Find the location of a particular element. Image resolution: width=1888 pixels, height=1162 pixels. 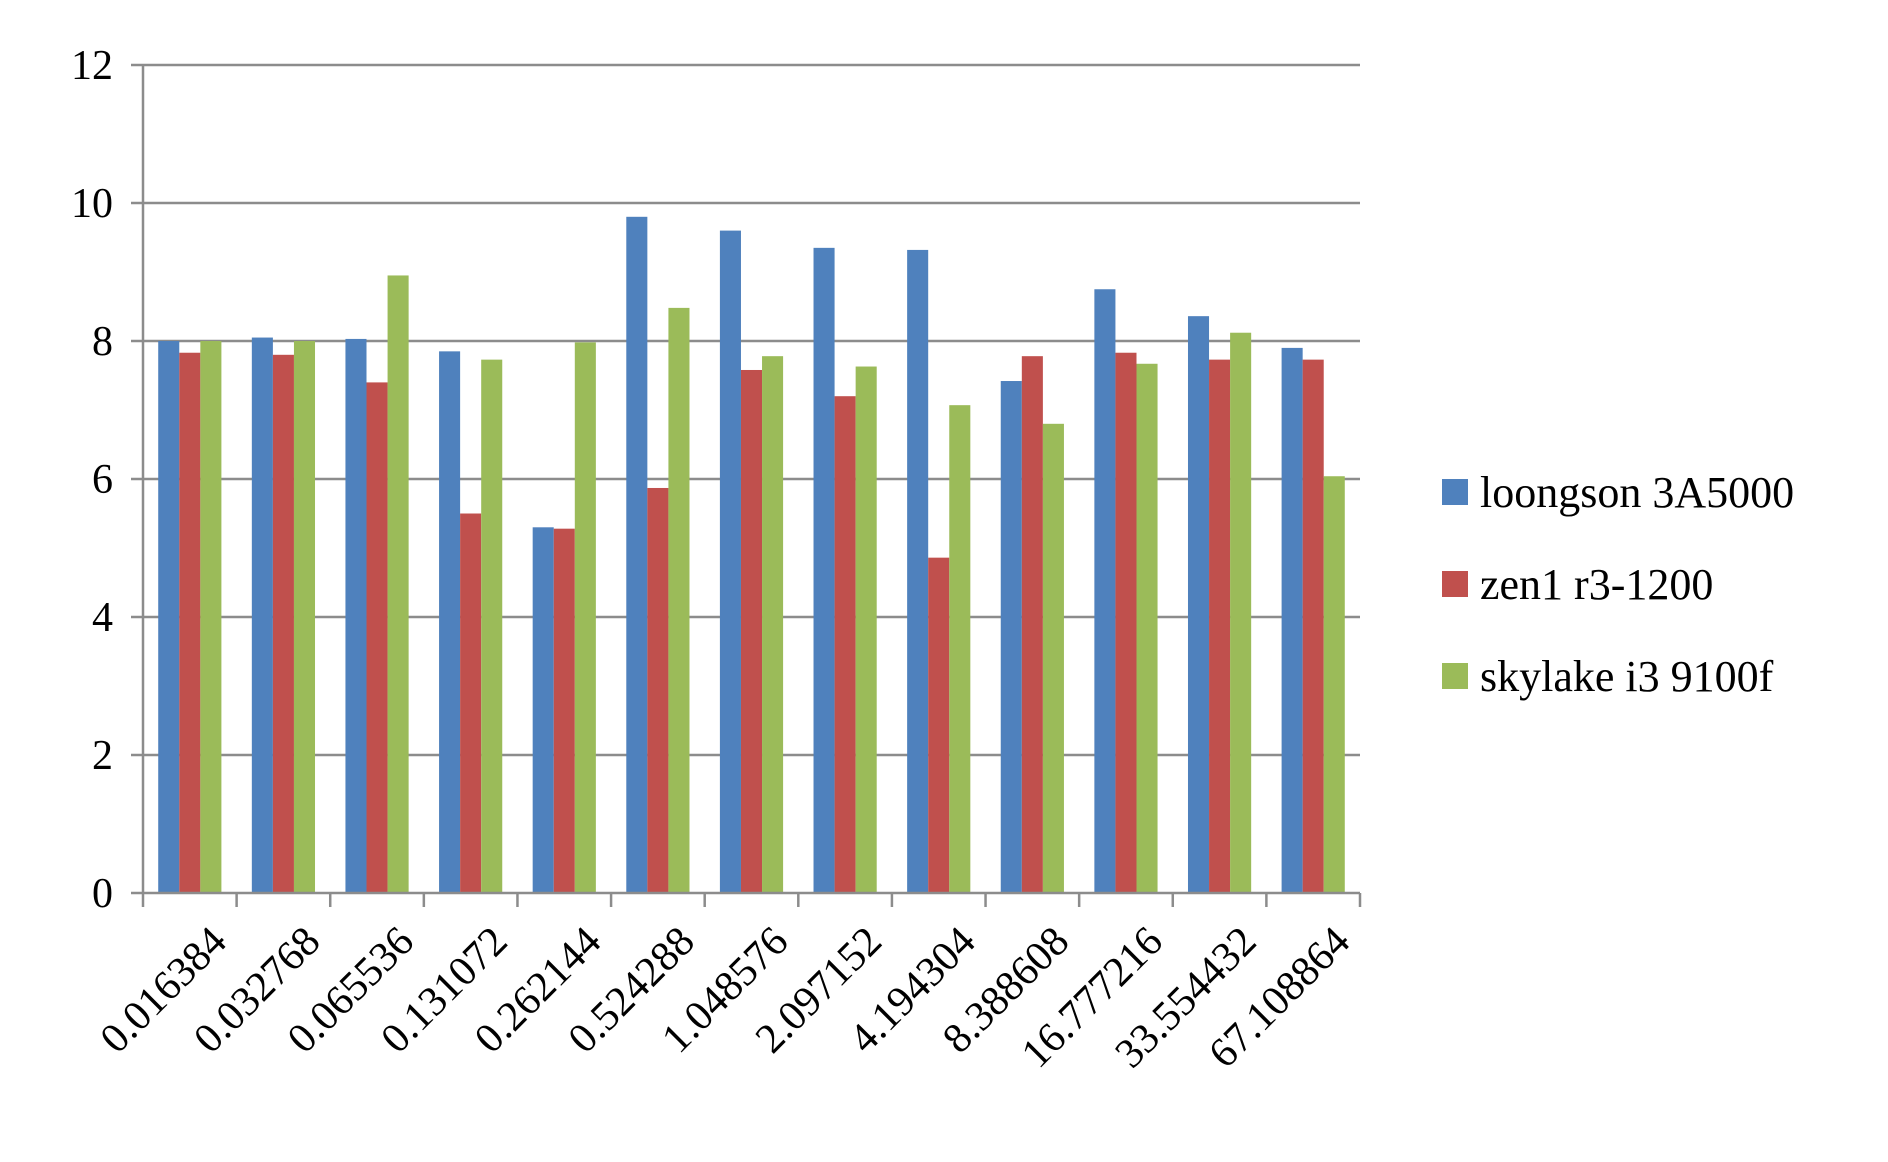

y-tick-label: 4 is located at coordinates (102, 618).